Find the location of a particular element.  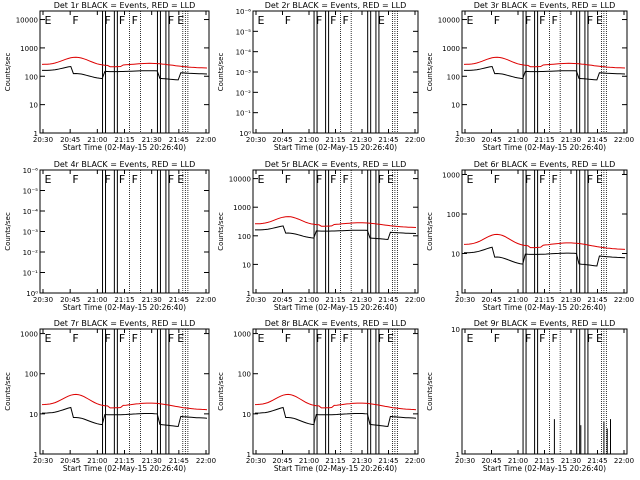

panel-title: Det 6r BLACK = Events, RED = LLD is located at coordinates (545, 164).